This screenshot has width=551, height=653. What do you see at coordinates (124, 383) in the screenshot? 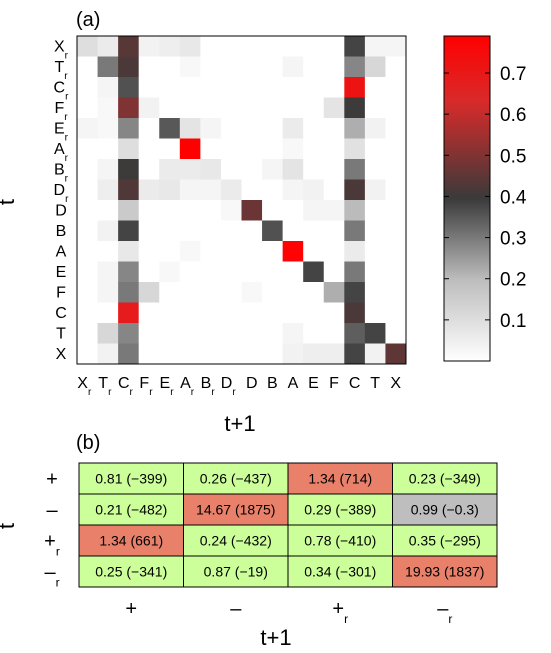
I see `heatmap-col-label-text: C` at bounding box center [124, 383].